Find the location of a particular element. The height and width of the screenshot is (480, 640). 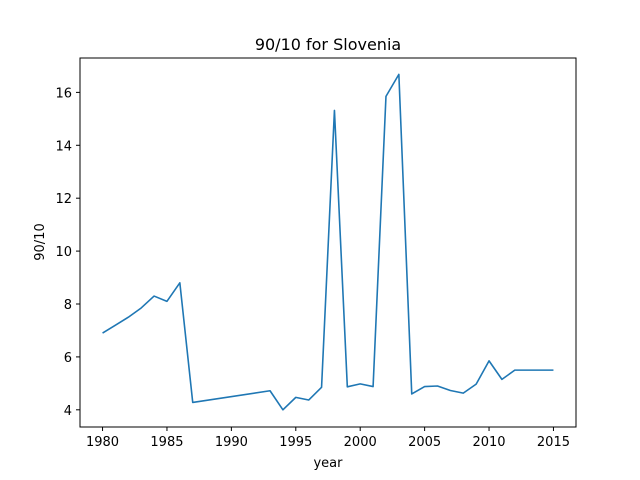

y-tick-label: 12 is located at coordinates (63, 199).